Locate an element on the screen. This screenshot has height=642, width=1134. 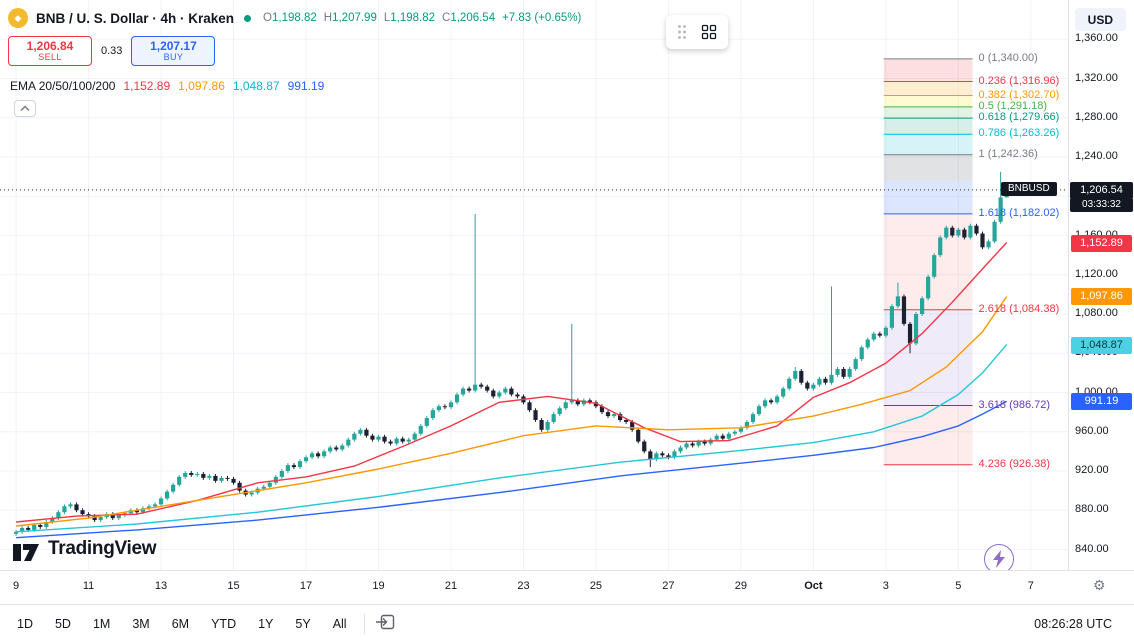
range-button-1D: 1D is located at coordinates (25, 624).